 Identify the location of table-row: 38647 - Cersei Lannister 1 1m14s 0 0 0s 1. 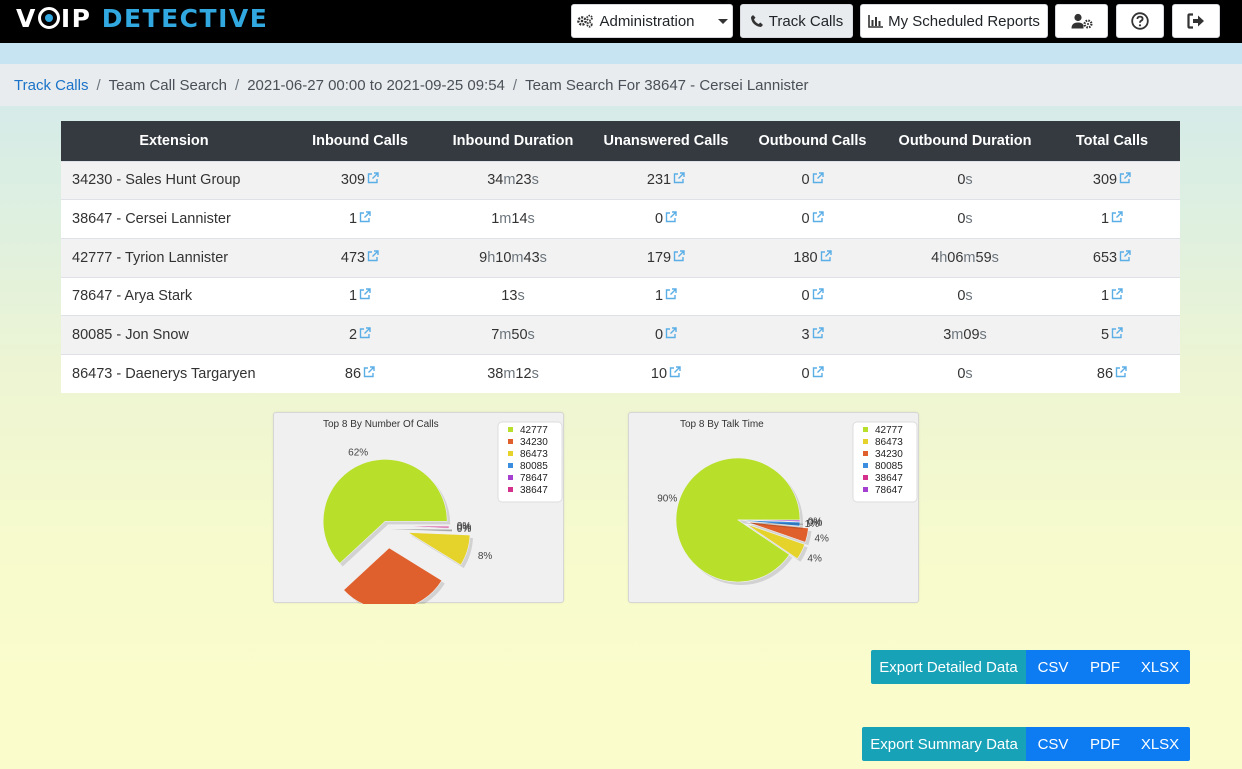
(620, 219).